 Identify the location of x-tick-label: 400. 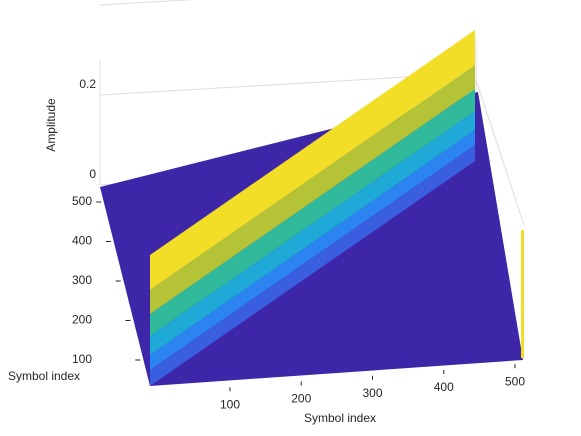
(444, 387).